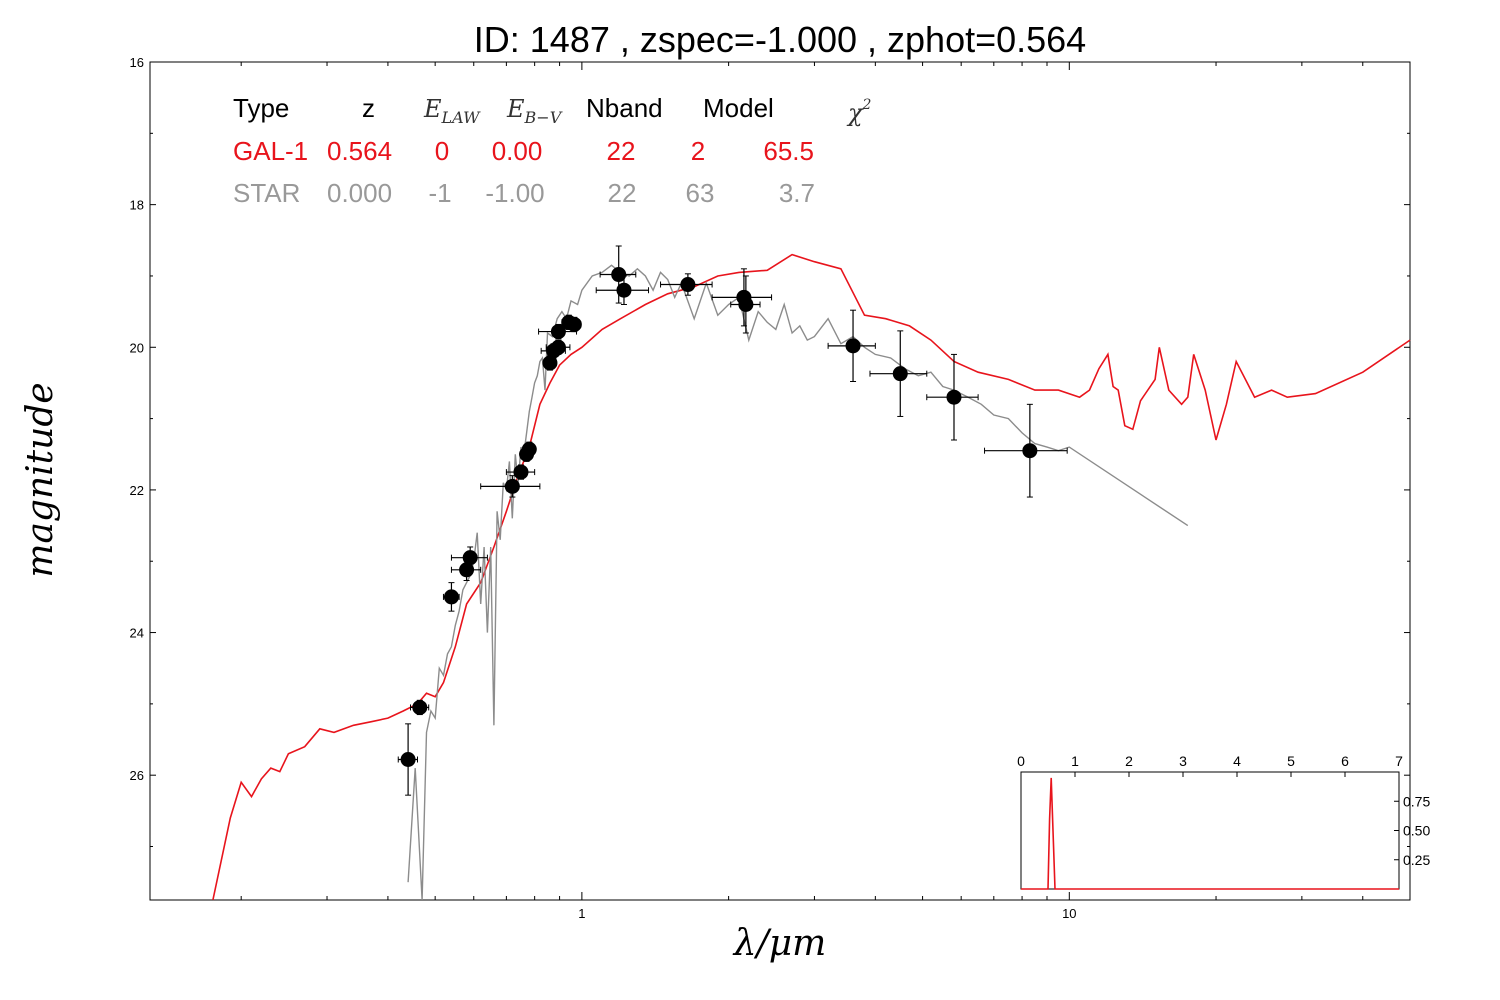 The height and width of the screenshot is (1000, 1500). I want to click on row-star-z: 0.000, so click(359, 193).